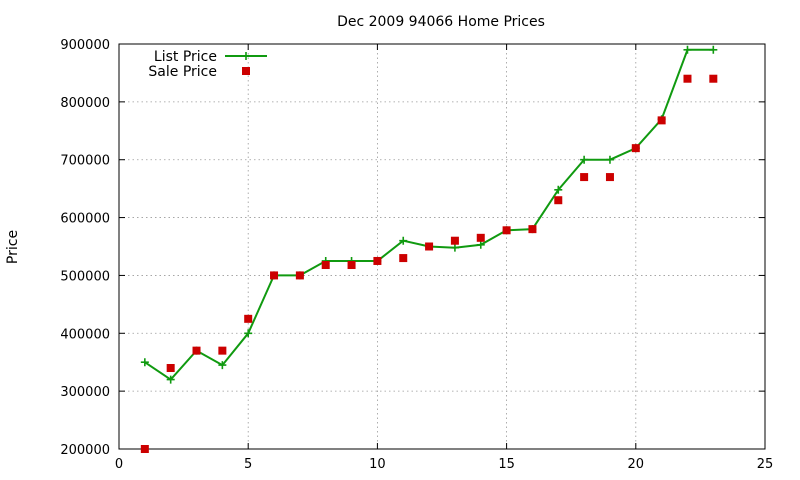  I want to click on legend-label-list-price: List Price, so click(185, 57).